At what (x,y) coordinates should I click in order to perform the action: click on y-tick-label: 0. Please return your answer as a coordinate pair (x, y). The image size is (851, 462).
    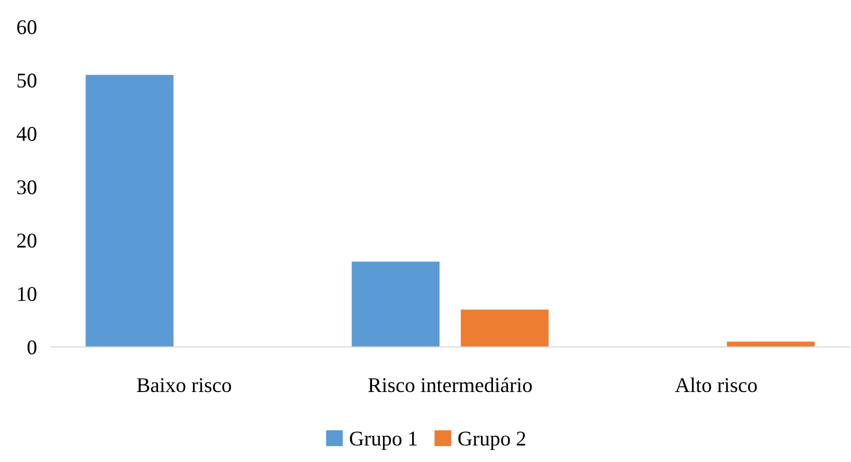
    Looking at the image, I should click on (32, 347).